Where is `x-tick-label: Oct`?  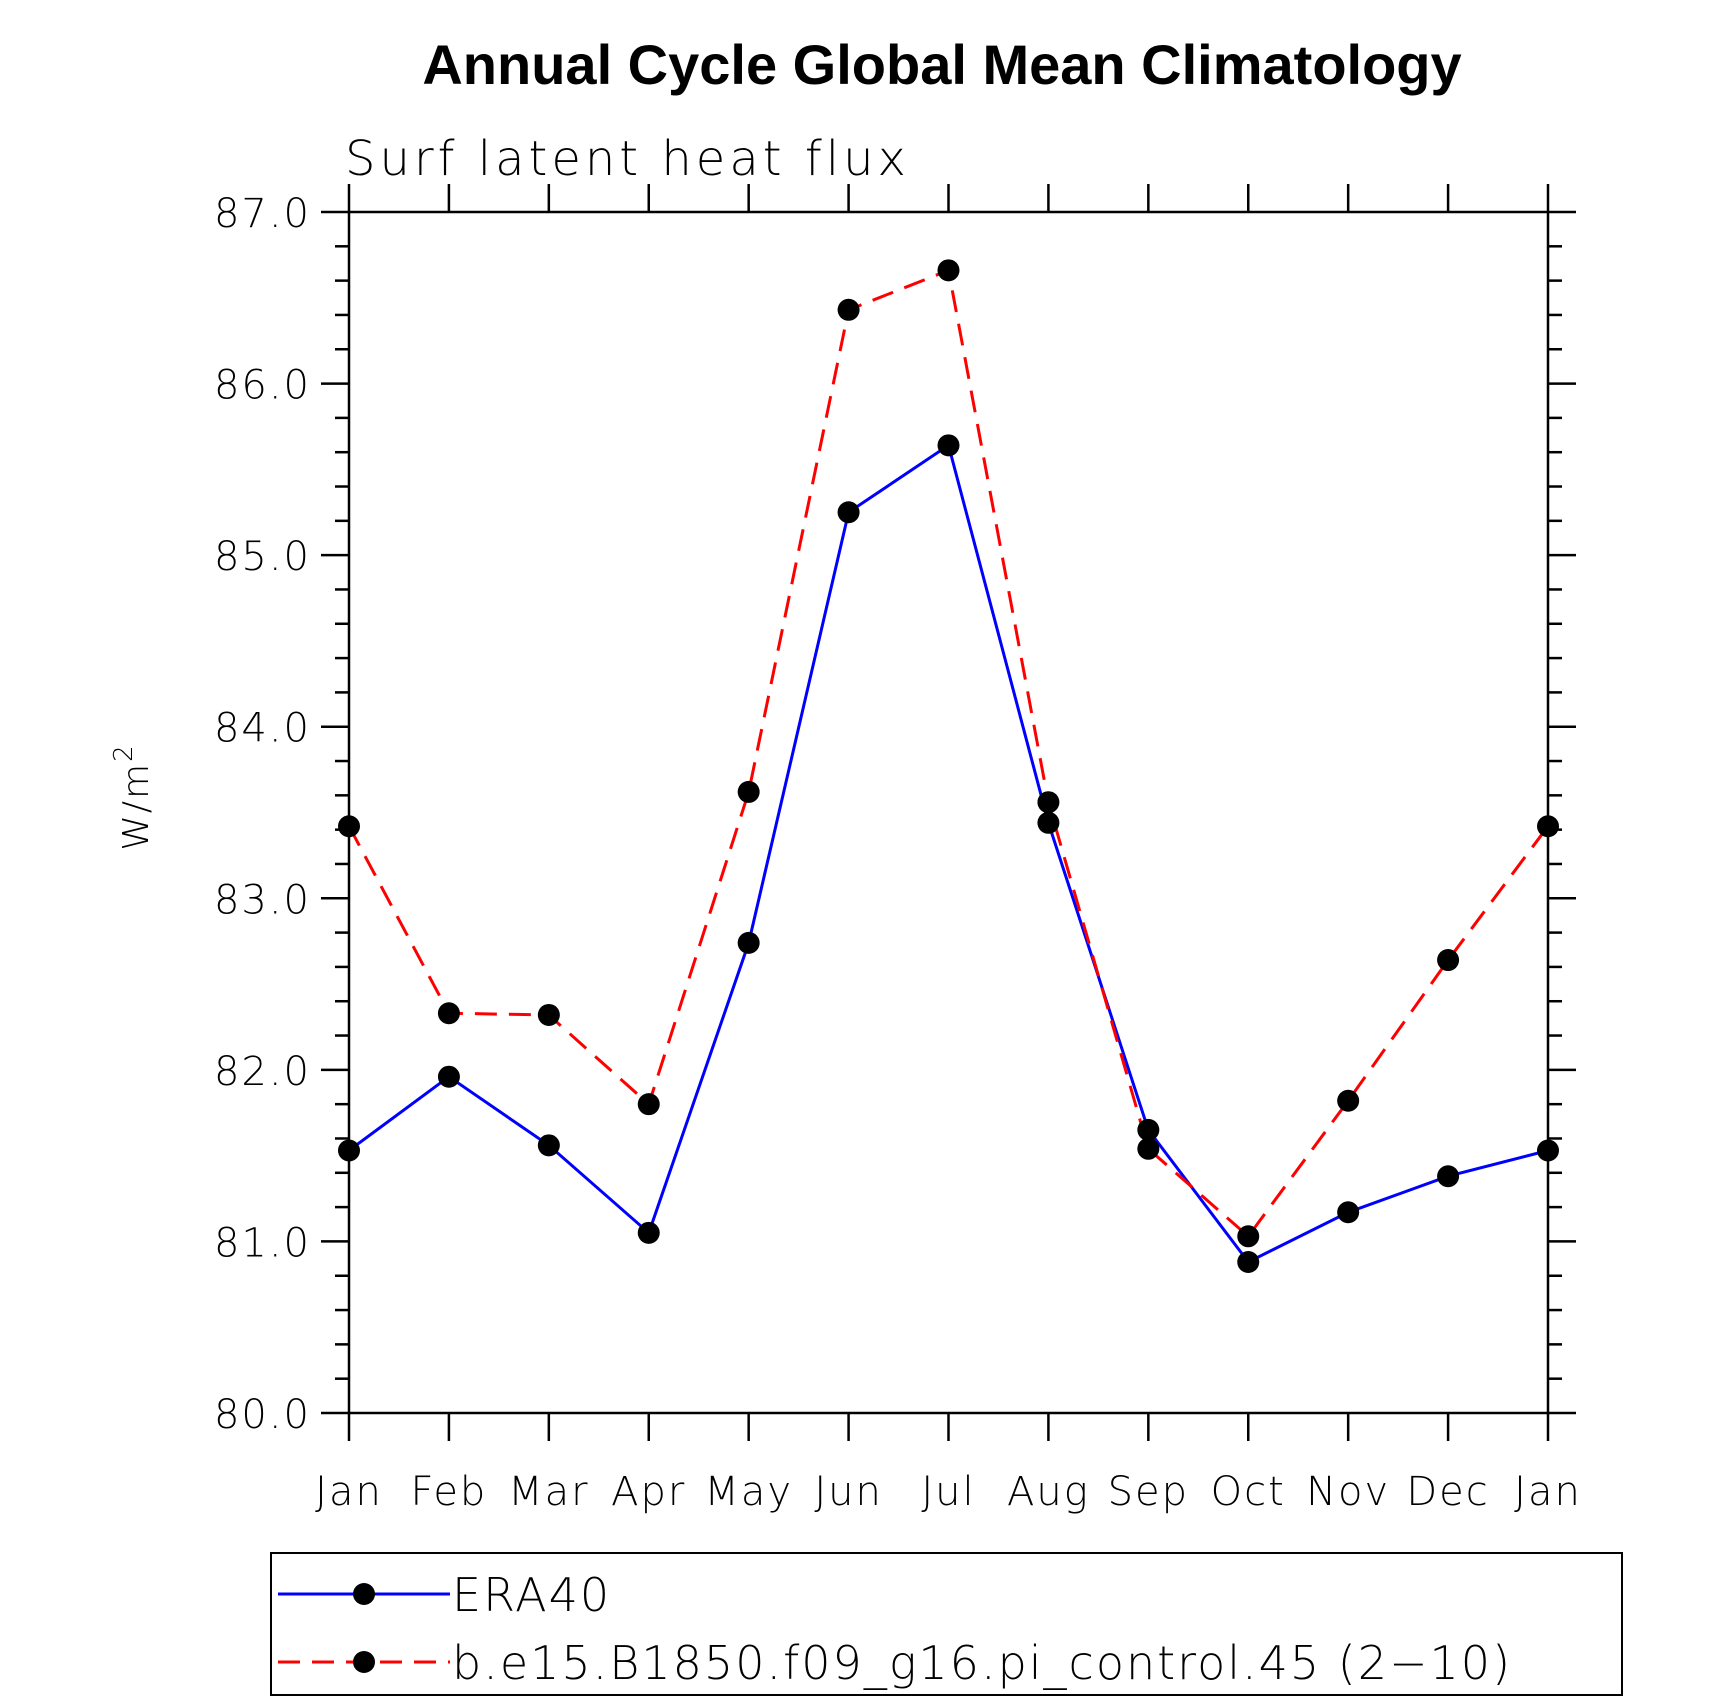 x-tick-label: Oct is located at coordinates (1248, 1492).